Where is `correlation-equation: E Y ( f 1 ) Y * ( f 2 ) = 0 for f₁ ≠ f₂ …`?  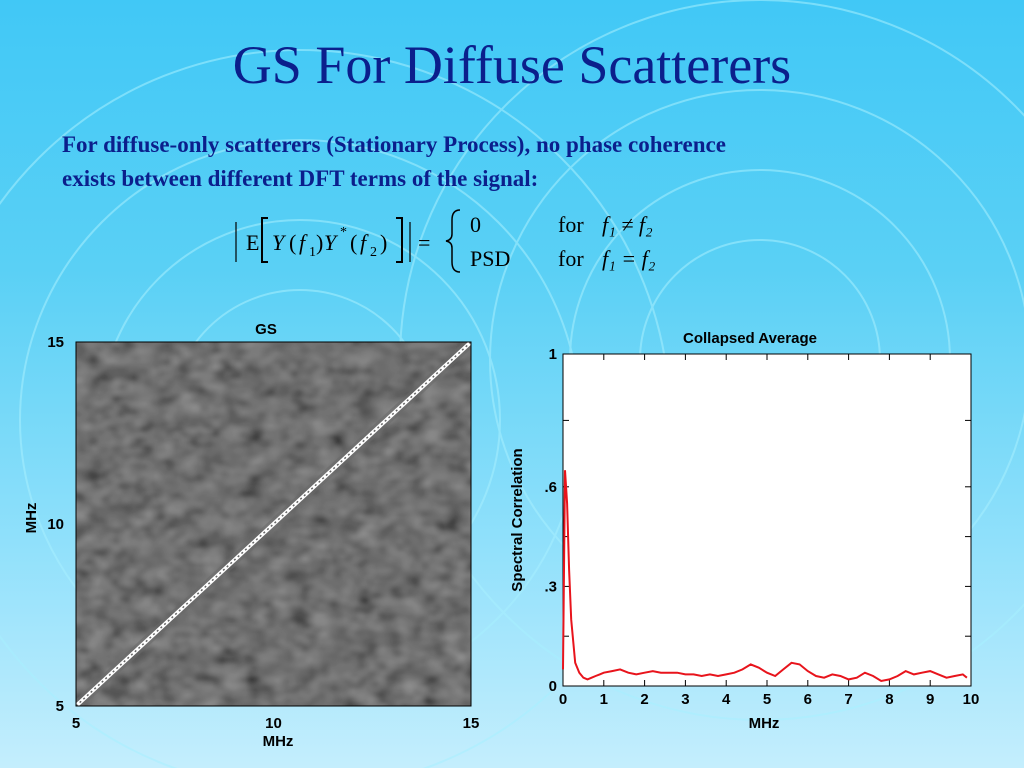
correlation-equation: E Y ( f 1 ) Y * ( f 2 ) = 0 for f₁ ≠ f₂ … is located at coordinates (445, 241).